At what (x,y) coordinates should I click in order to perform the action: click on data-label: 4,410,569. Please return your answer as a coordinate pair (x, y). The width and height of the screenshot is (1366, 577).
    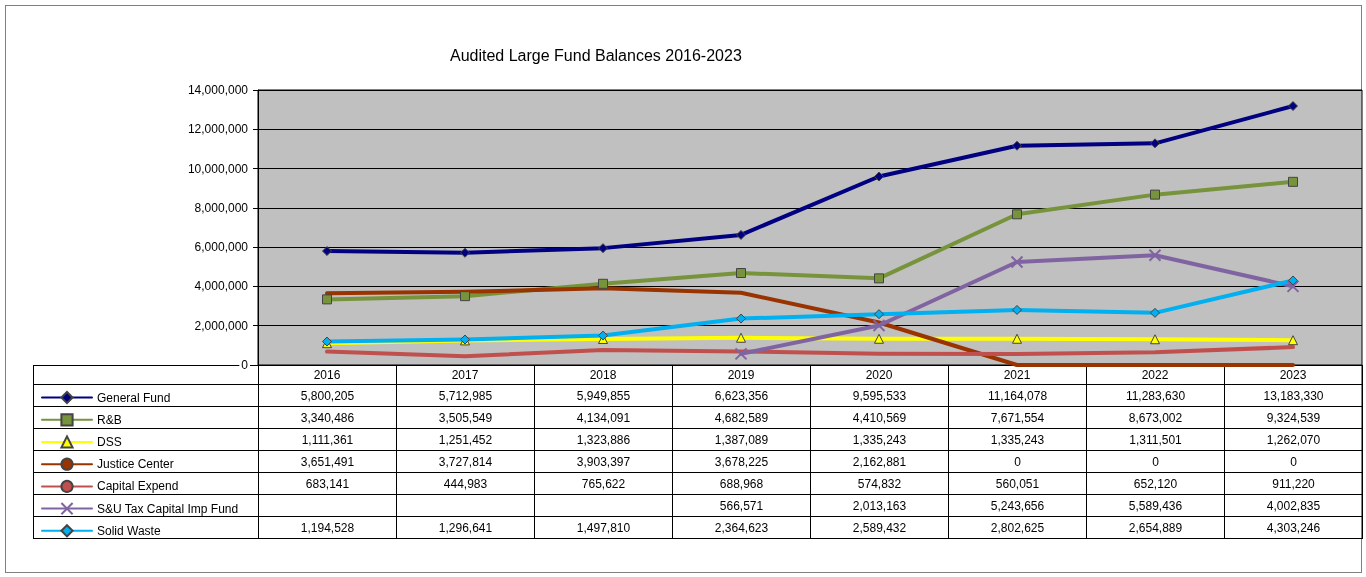
    Looking at the image, I should click on (879, 417).